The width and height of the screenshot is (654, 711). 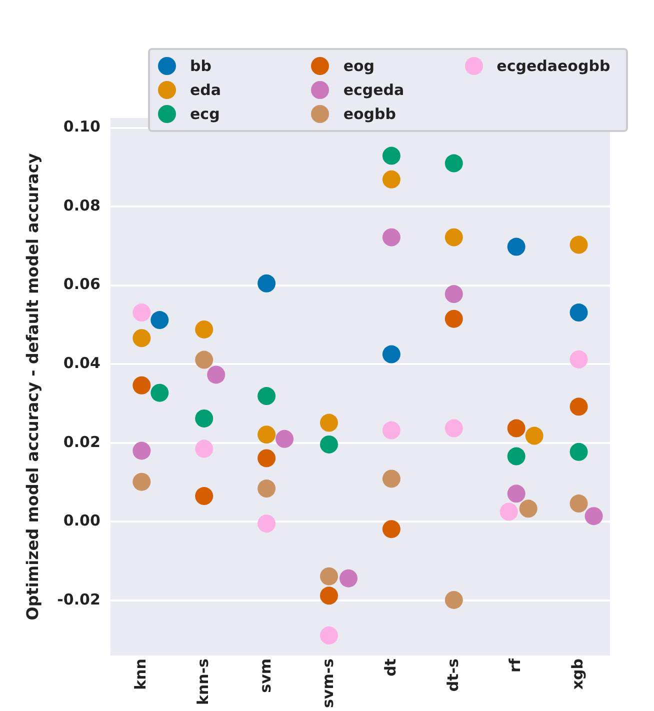 What do you see at coordinates (141, 674) in the screenshot?
I see `x-tick-label: knn` at bounding box center [141, 674].